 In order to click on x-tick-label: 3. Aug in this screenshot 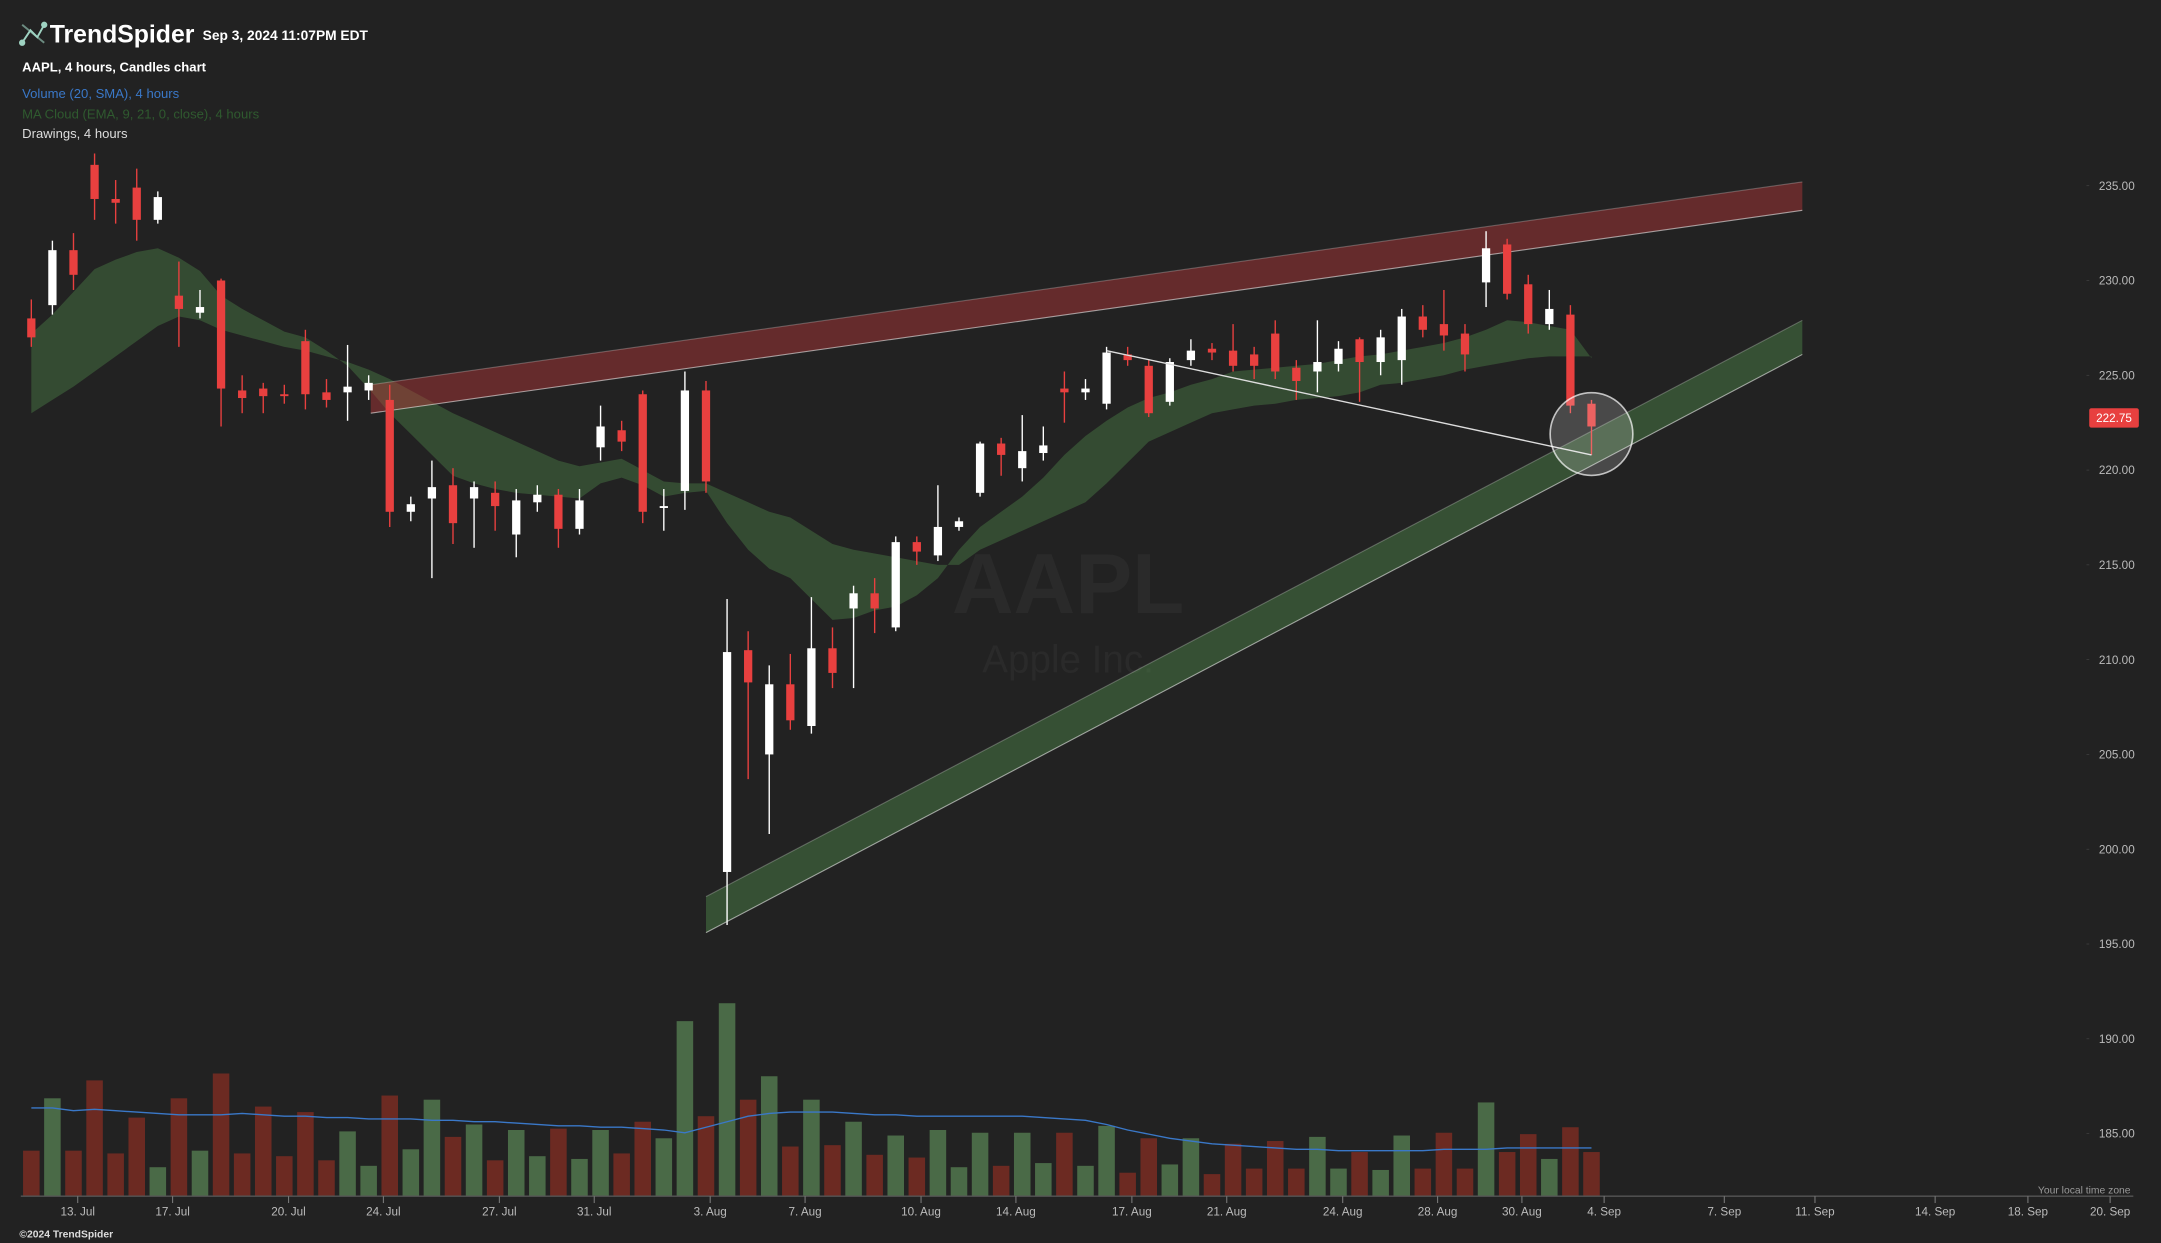, I will do `click(710, 1211)`.